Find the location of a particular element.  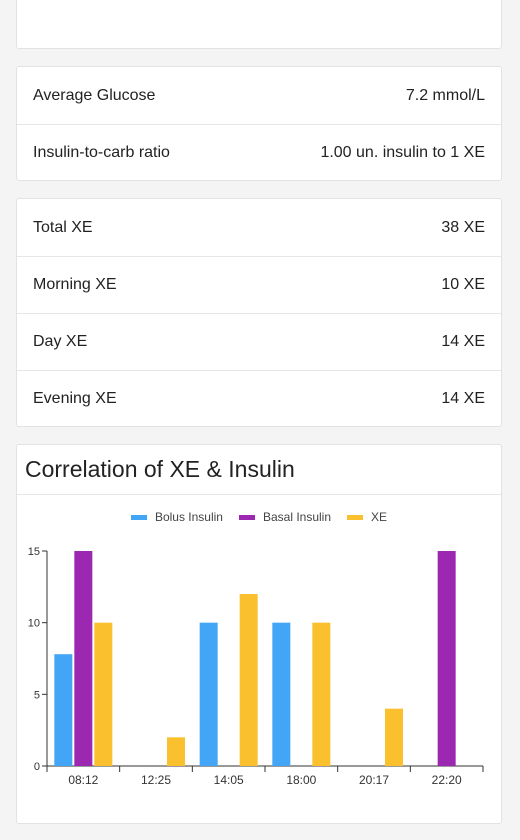

stat-label: Day XE is located at coordinates (60, 341).